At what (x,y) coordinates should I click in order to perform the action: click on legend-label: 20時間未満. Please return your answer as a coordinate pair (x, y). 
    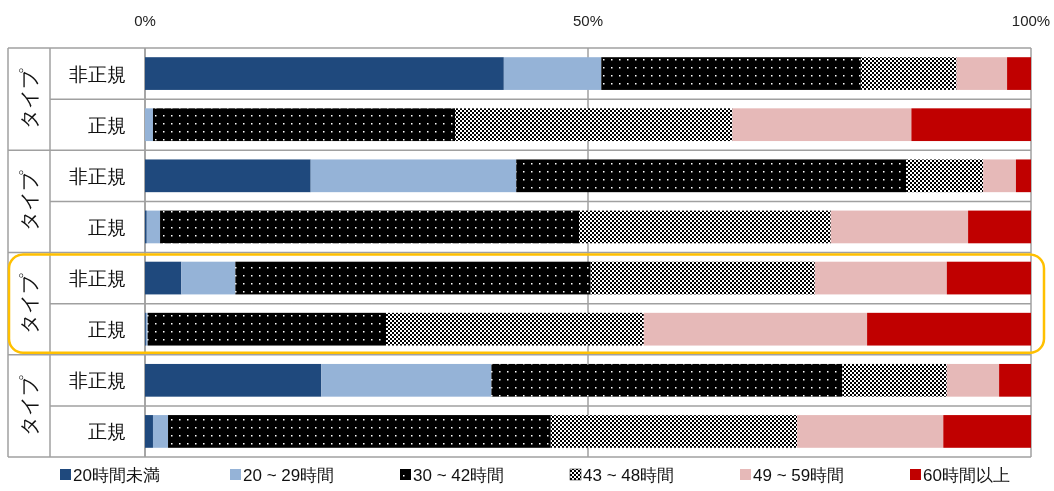
    Looking at the image, I should click on (116, 475).